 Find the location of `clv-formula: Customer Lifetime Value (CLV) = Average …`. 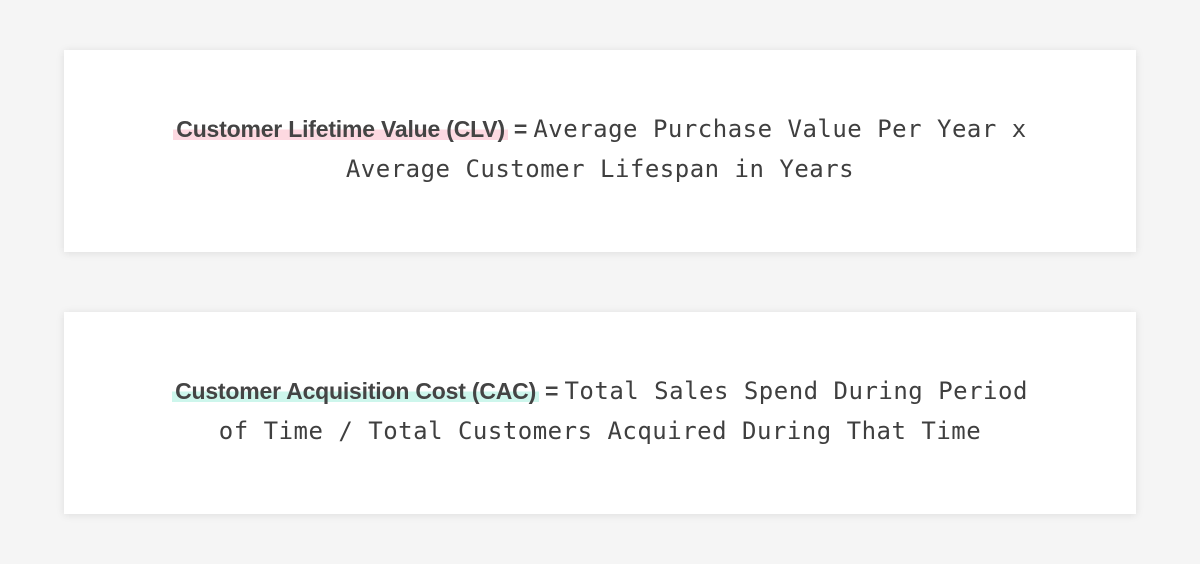

clv-formula: Customer Lifetime Value (CLV) = Average … is located at coordinates (600, 151).